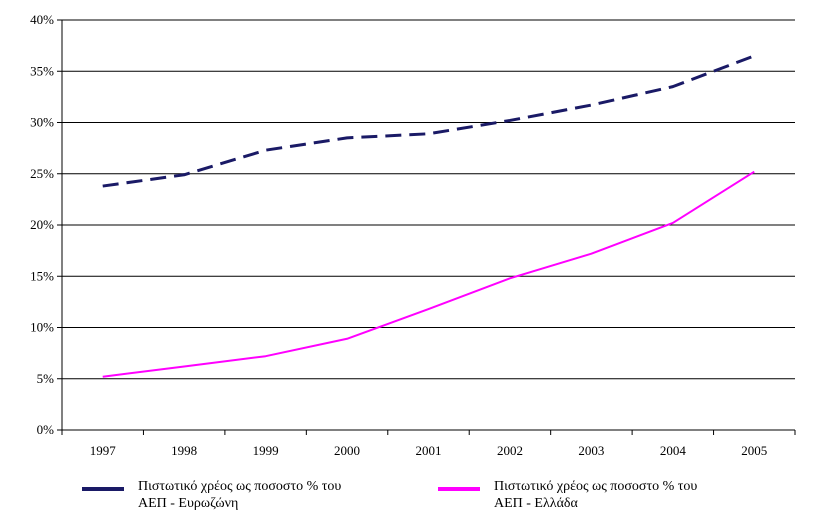 The height and width of the screenshot is (523, 813). What do you see at coordinates (42, 275) in the screenshot?
I see `y-tick-label: 15%` at bounding box center [42, 275].